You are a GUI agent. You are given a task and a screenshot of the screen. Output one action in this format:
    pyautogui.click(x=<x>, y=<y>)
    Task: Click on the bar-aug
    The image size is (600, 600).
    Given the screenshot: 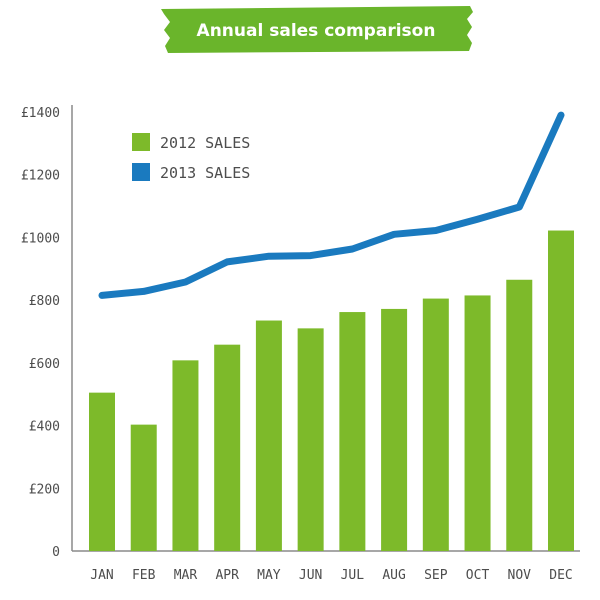 What is the action you would take?
    pyautogui.click(x=394, y=429)
    